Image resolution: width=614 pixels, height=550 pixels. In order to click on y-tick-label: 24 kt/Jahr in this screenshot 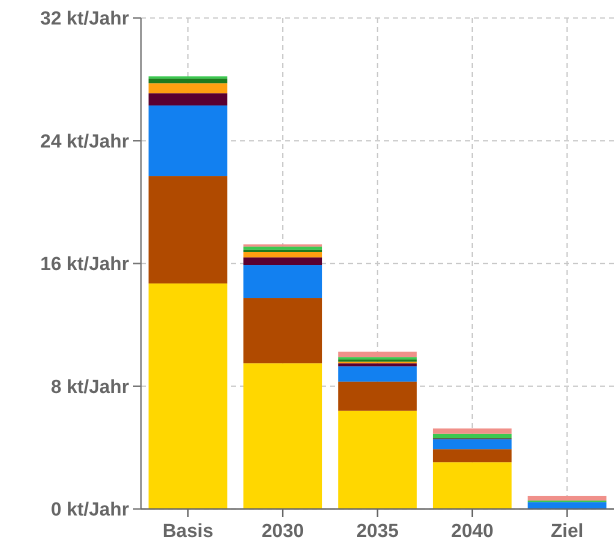, I will do `click(85, 141)`.